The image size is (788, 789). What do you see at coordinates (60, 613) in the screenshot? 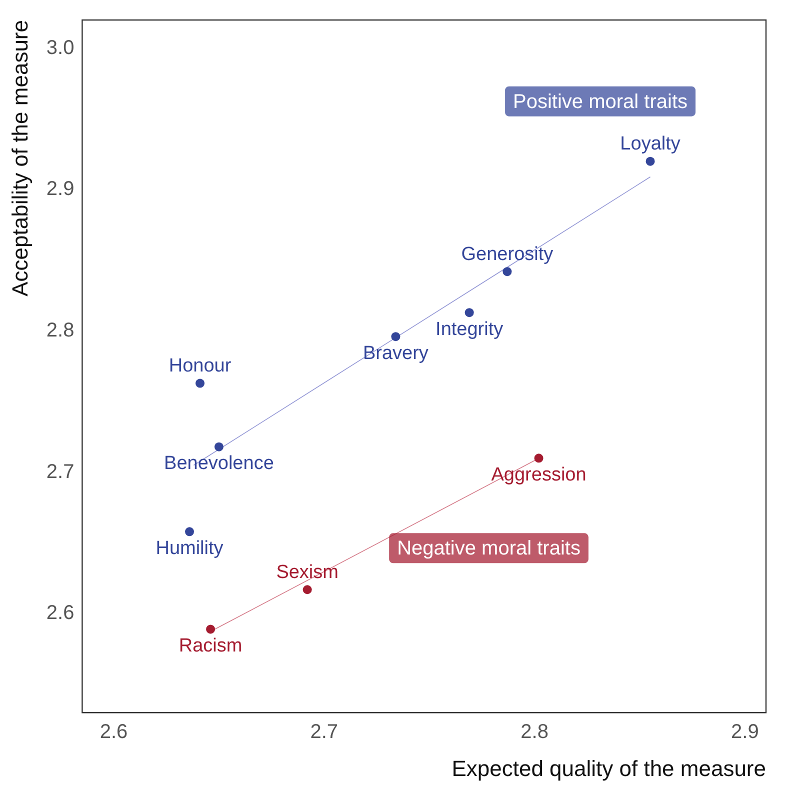
I see `y-tick-label: 2.6` at bounding box center [60, 613].